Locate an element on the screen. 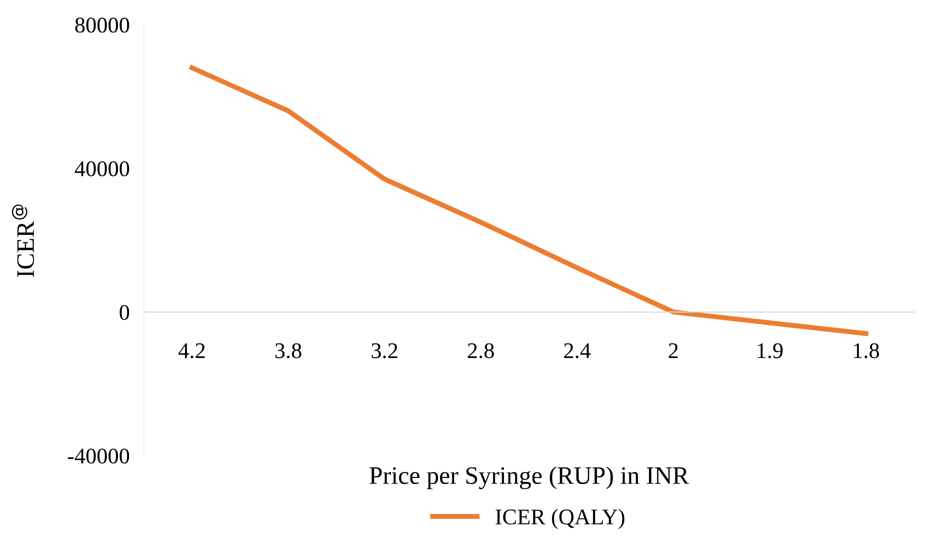 Image resolution: width=928 pixels, height=549 pixels. y-tick-label: 80000 is located at coordinates (102, 25).